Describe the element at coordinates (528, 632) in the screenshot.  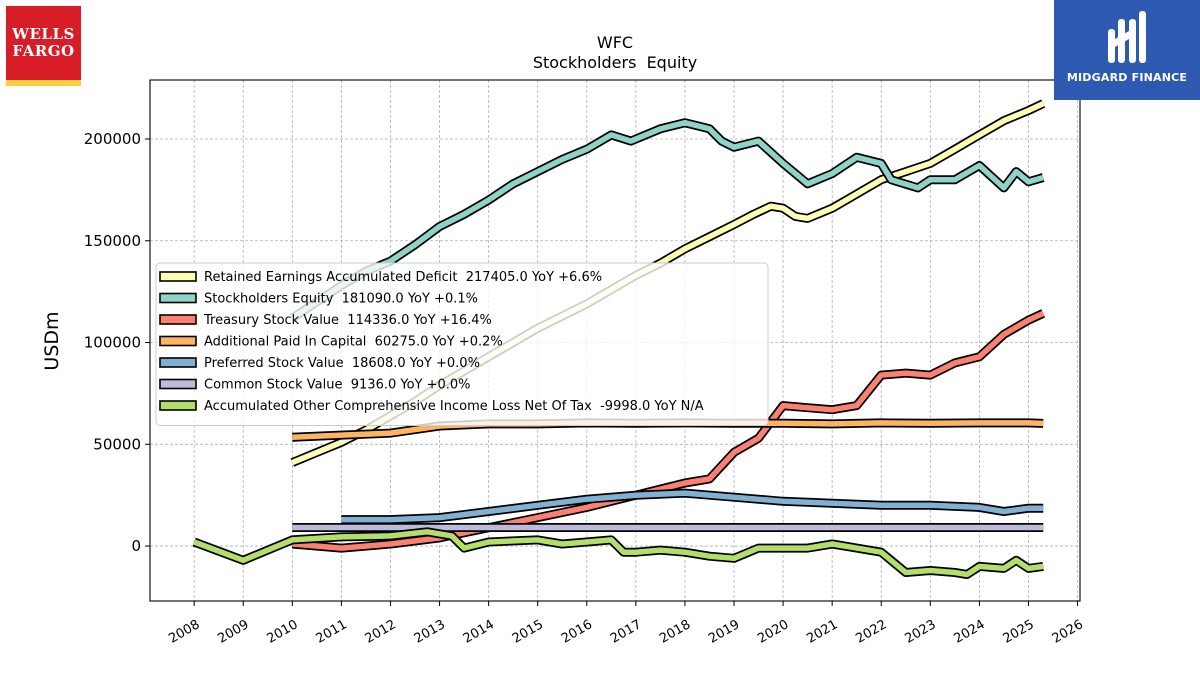
I see `x-tick-label: 2015` at that location.